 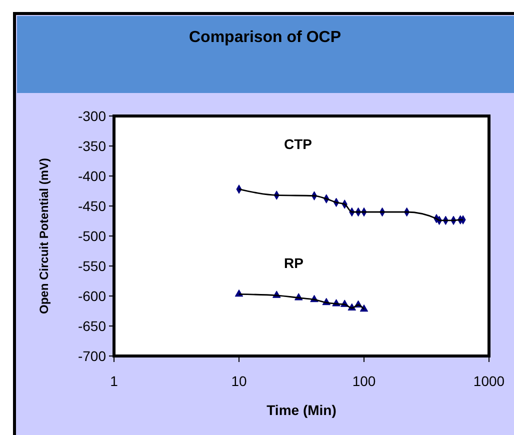 I want to click on y-tick-label: -700, so click(x=92, y=356).